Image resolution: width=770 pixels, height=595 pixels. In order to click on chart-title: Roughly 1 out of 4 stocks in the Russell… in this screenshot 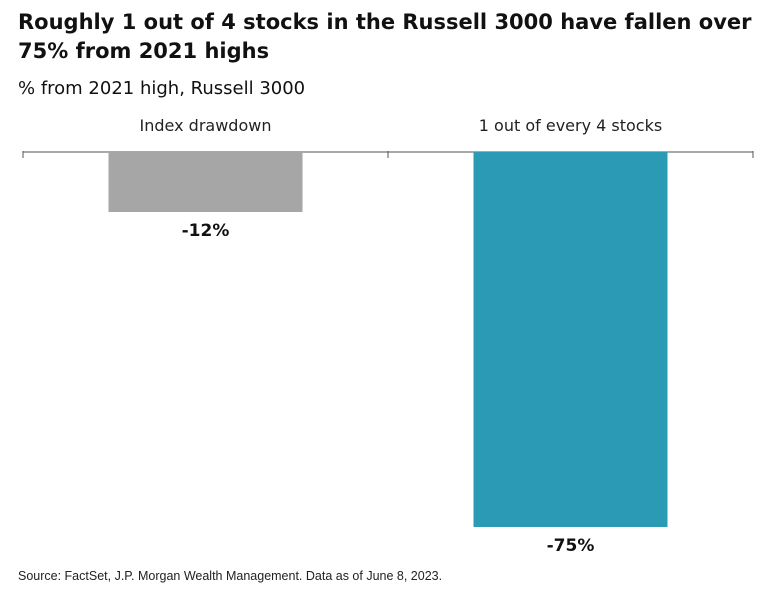, I will do `click(385, 36)`.